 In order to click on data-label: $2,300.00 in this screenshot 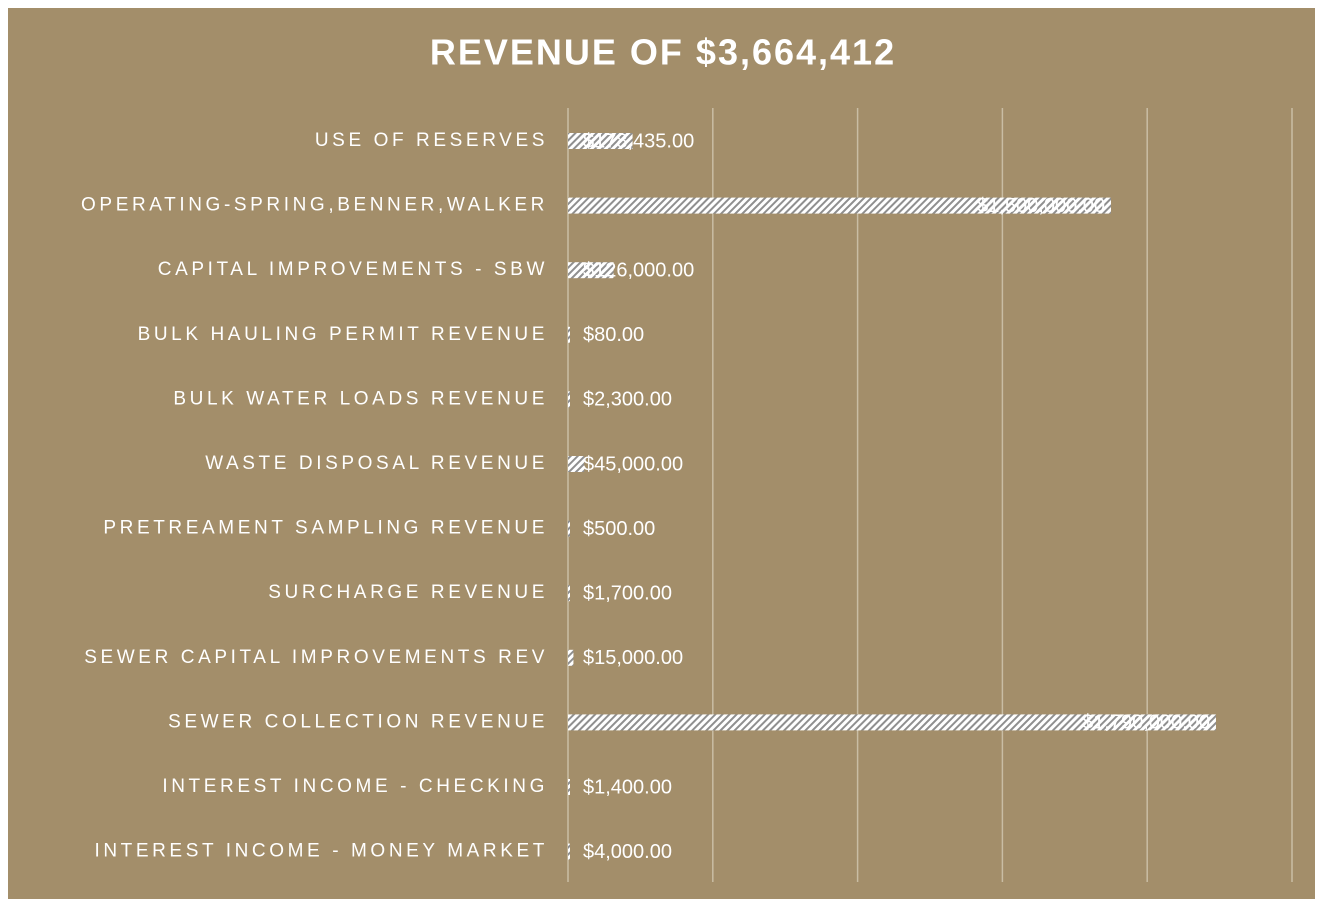, I will do `click(627, 400)`.